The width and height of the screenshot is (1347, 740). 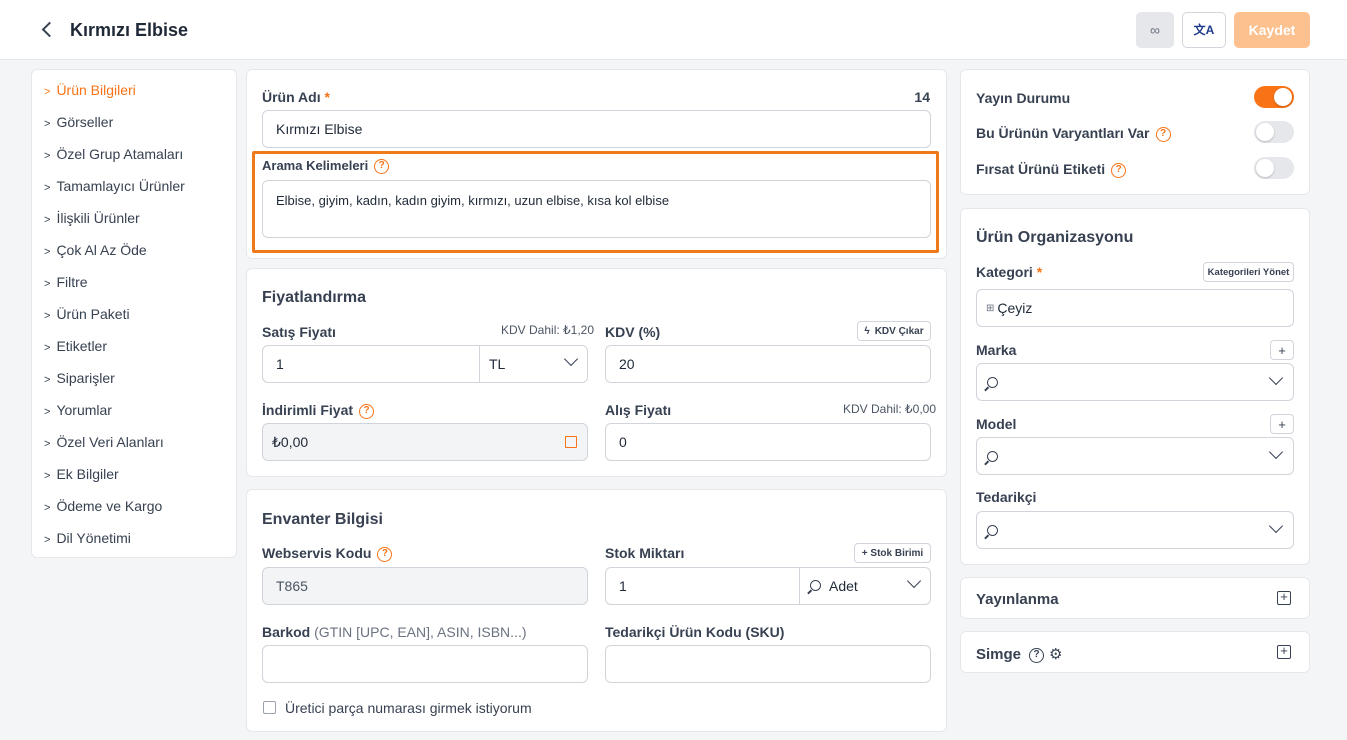 I want to click on organization-title: Ürün Organizasyonu, so click(x=1055, y=237).